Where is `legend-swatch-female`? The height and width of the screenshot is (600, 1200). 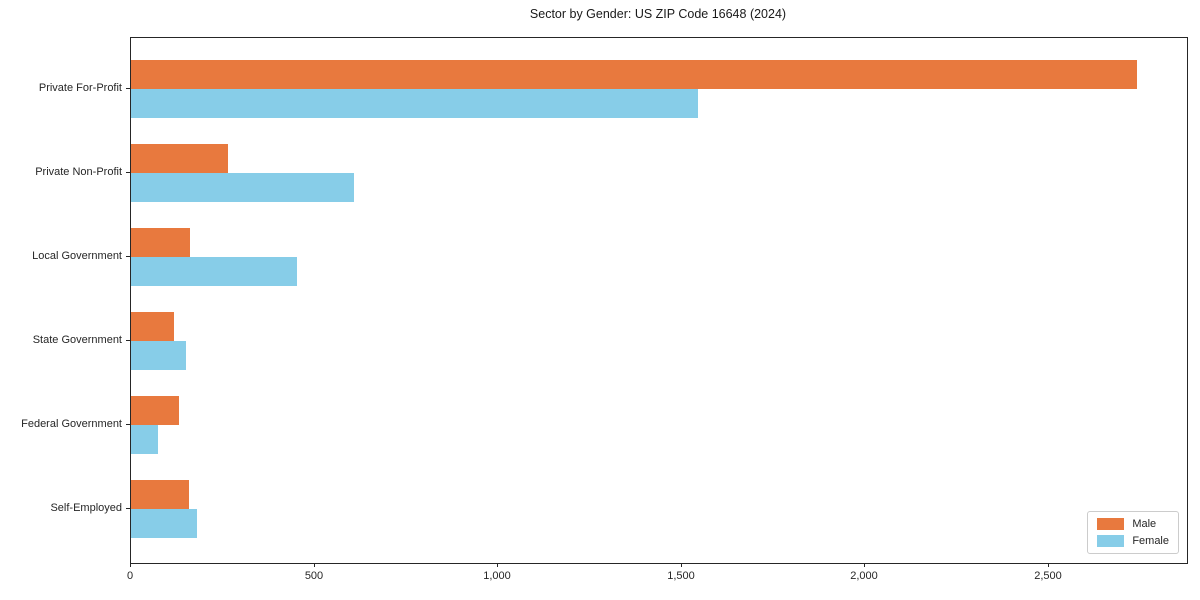 legend-swatch-female is located at coordinates (1111, 541).